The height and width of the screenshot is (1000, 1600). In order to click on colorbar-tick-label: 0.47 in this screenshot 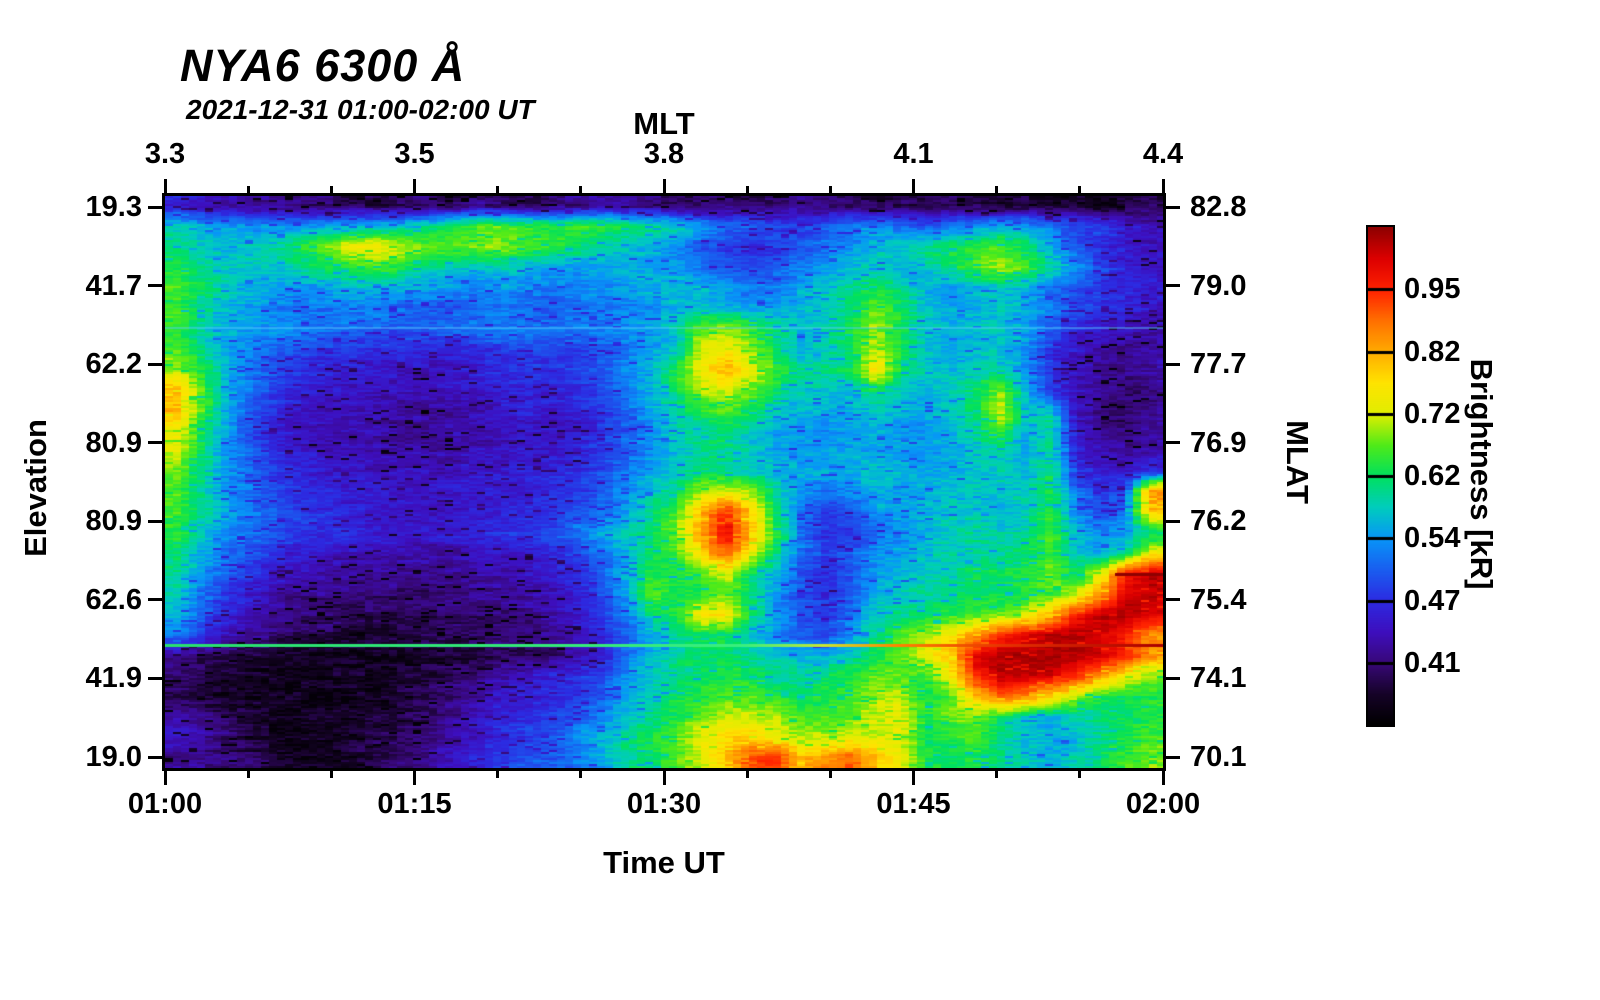, I will do `click(1432, 600)`.